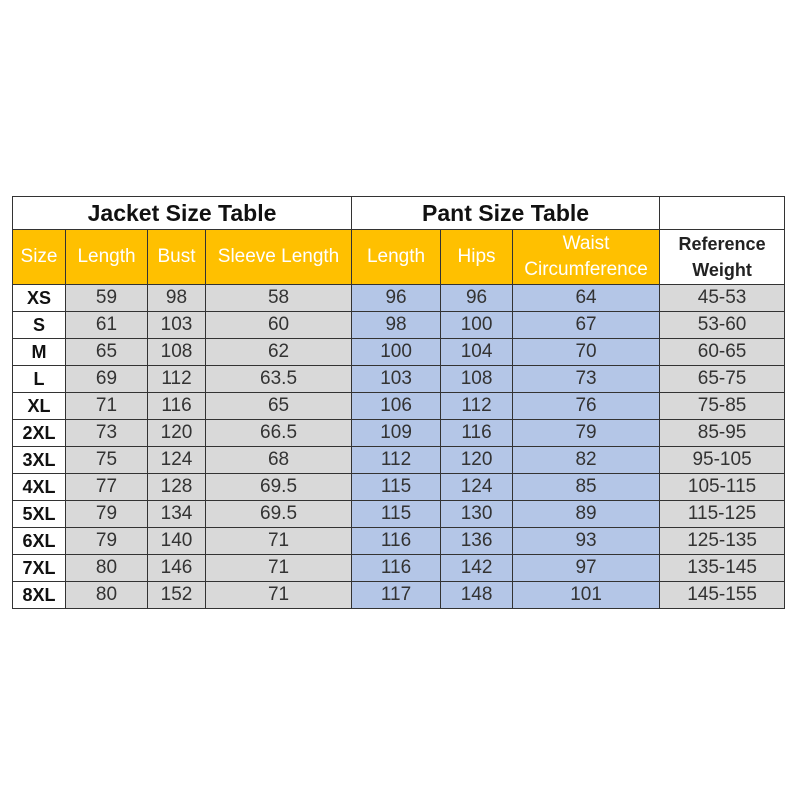 The image size is (800, 800). I want to click on data-cell: 101, so click(586, 595).